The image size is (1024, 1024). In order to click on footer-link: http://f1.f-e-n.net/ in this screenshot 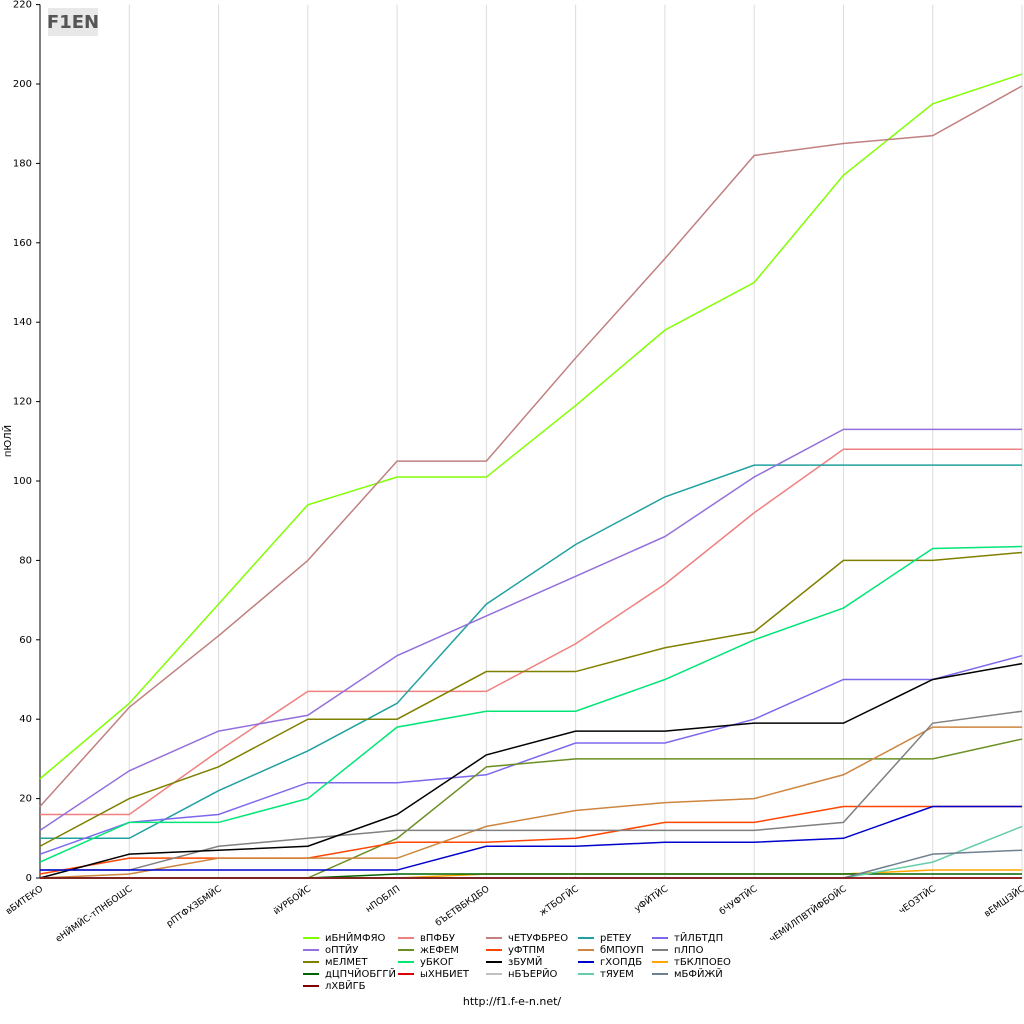, I will do `click(512, 1001)`.